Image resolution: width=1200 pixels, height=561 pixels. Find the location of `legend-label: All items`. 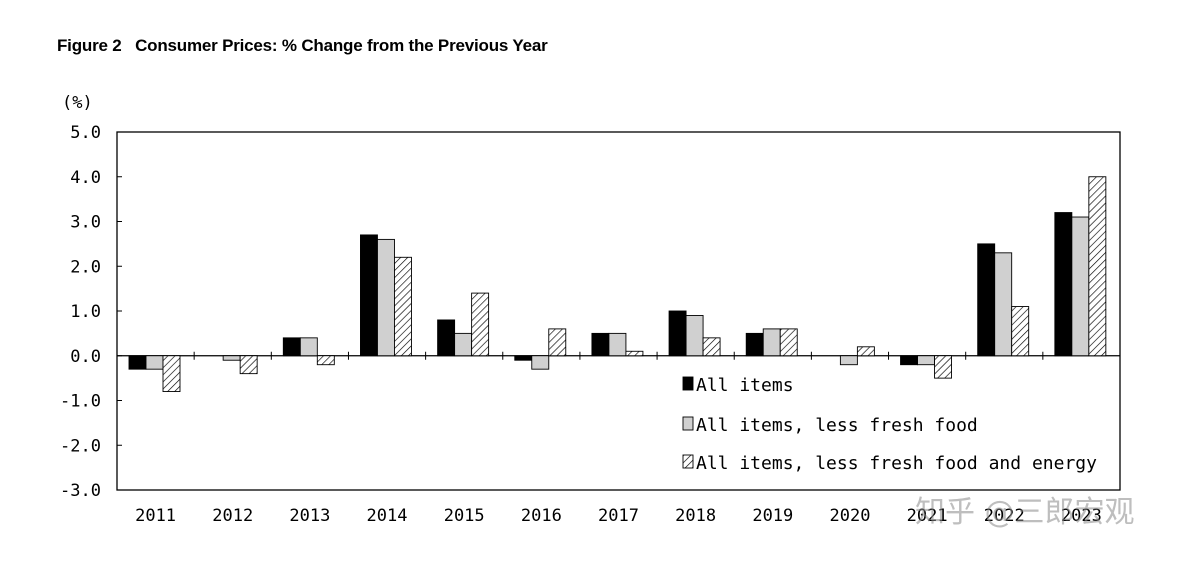

legend-label: All items is located at coordinates (745, 385).